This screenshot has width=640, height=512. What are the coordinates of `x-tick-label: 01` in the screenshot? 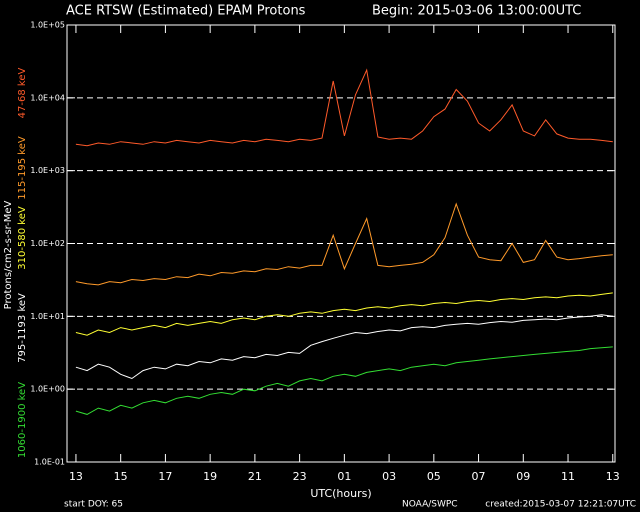 It's located at (344, 476).